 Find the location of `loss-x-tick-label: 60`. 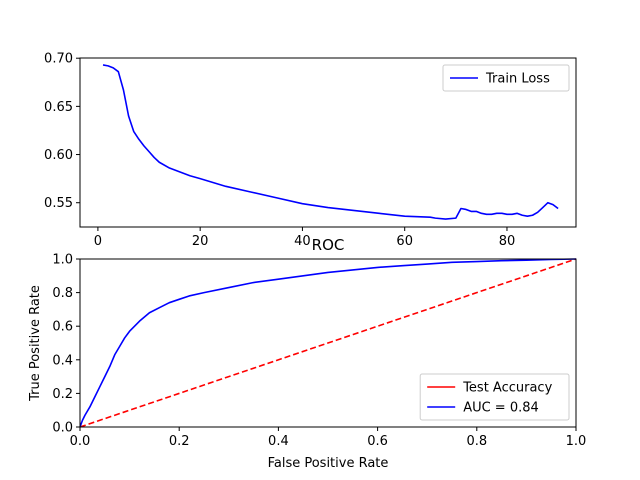

loss-x-tick-label: 60 is located at coordinates (404, 241).